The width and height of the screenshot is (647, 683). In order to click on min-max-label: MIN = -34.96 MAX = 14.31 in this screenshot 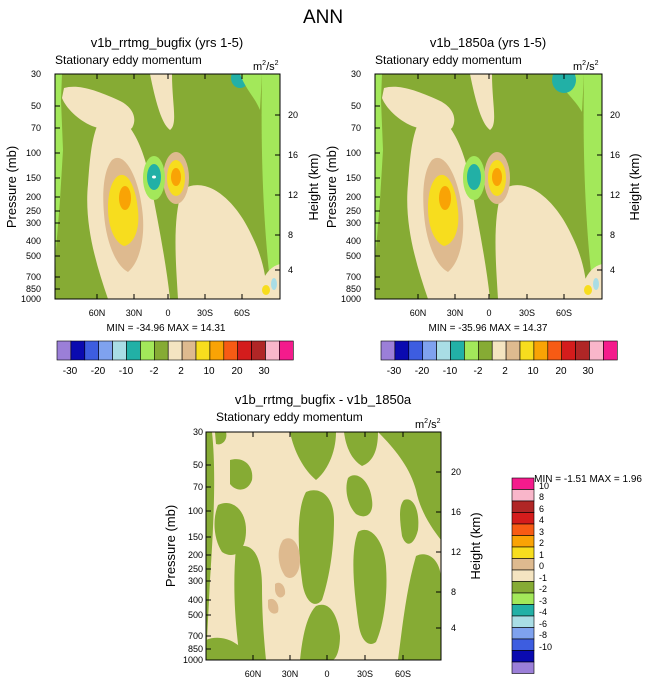, I will do `click(166, 328)`.